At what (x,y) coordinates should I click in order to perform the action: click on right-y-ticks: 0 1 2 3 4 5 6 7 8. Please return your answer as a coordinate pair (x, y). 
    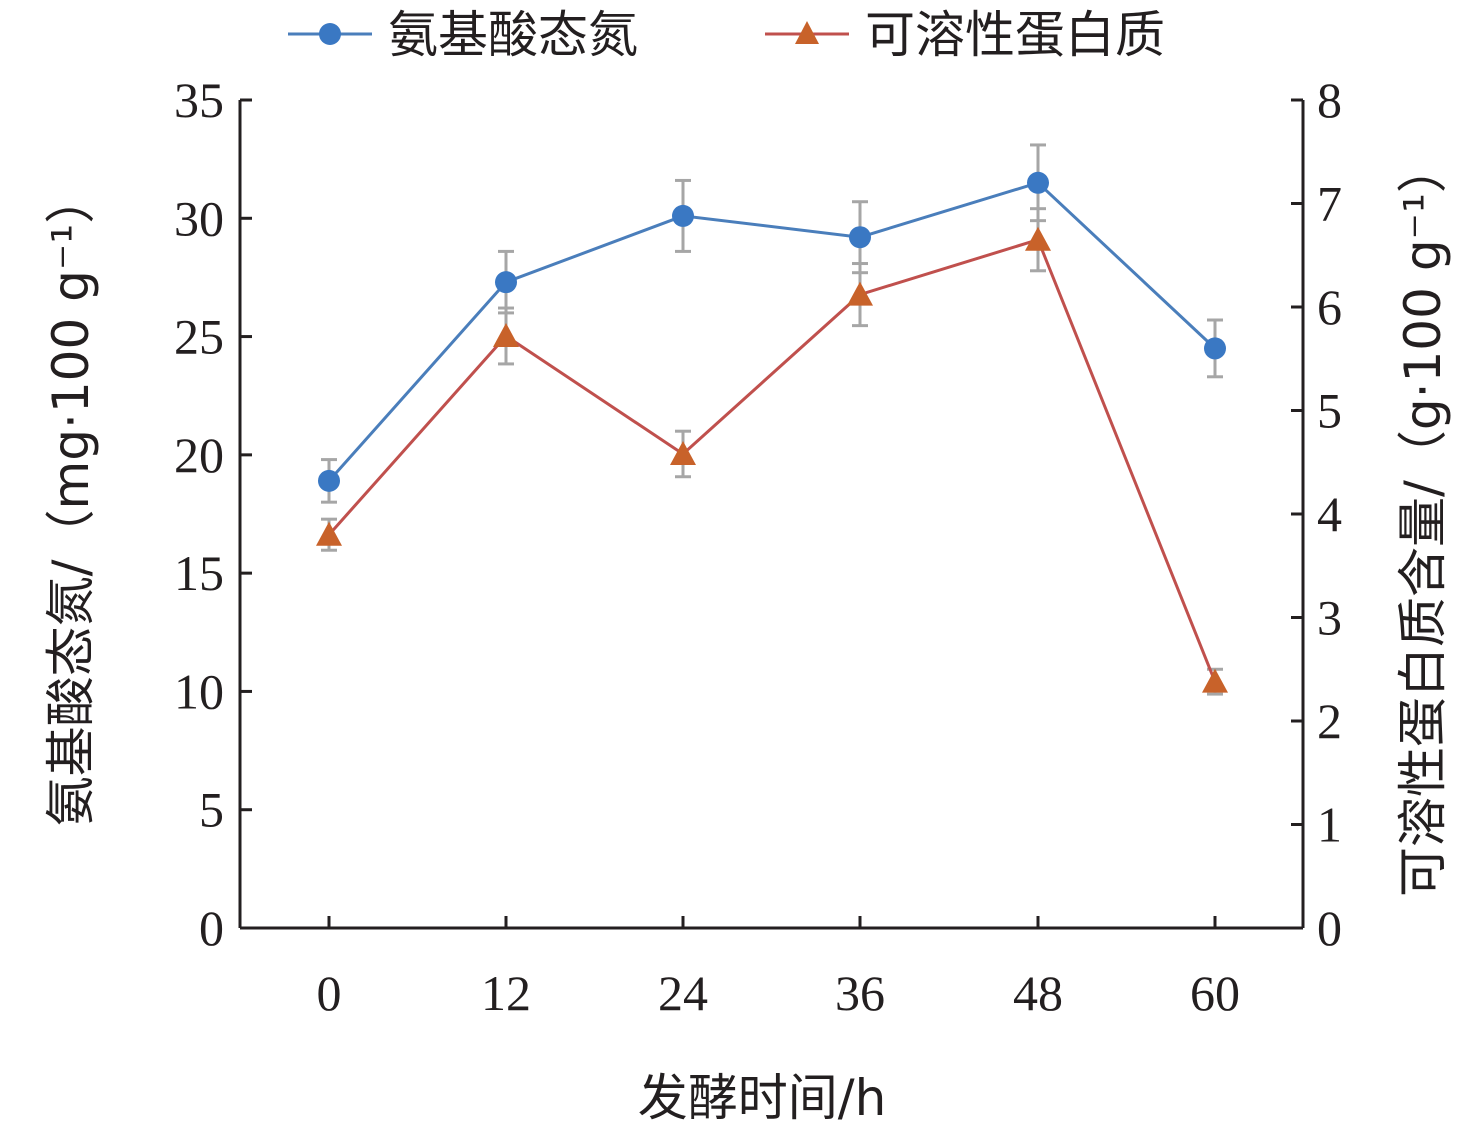
    Looking at the image, I should click on (1316, 514).